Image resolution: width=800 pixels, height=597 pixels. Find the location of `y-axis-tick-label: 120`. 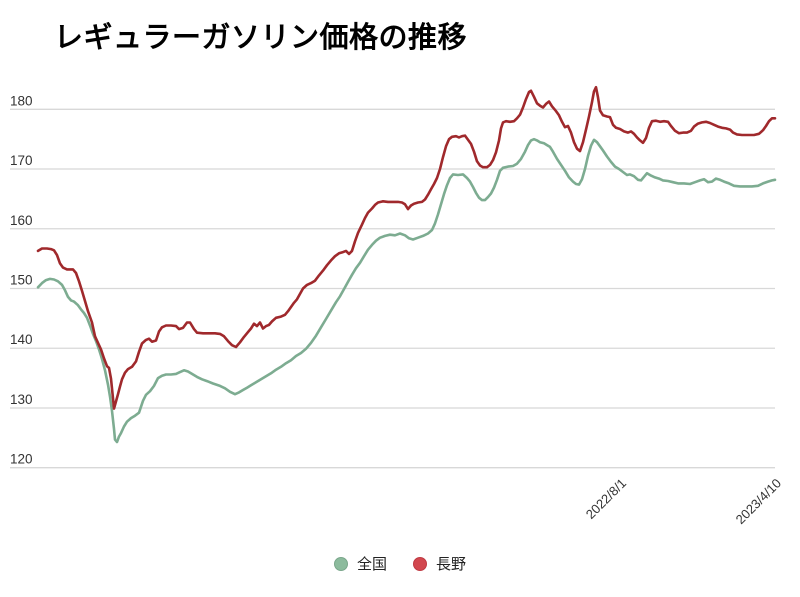

y-axis-tick-label: 120 is located at coordinates (21, 459).